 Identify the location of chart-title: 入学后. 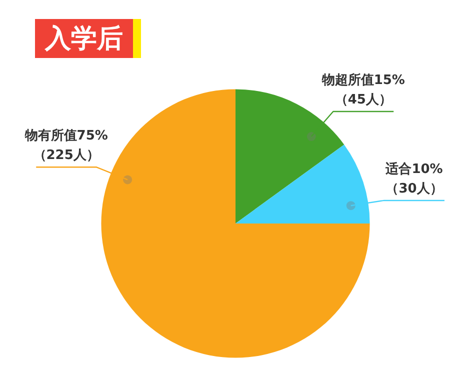
(88, 38).